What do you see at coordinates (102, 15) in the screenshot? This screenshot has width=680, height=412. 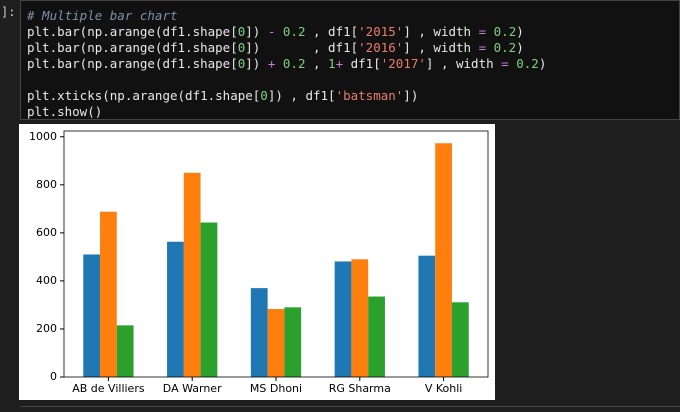 I see `code-line: # Multiple bar chart` at bounding box center [102, 15].